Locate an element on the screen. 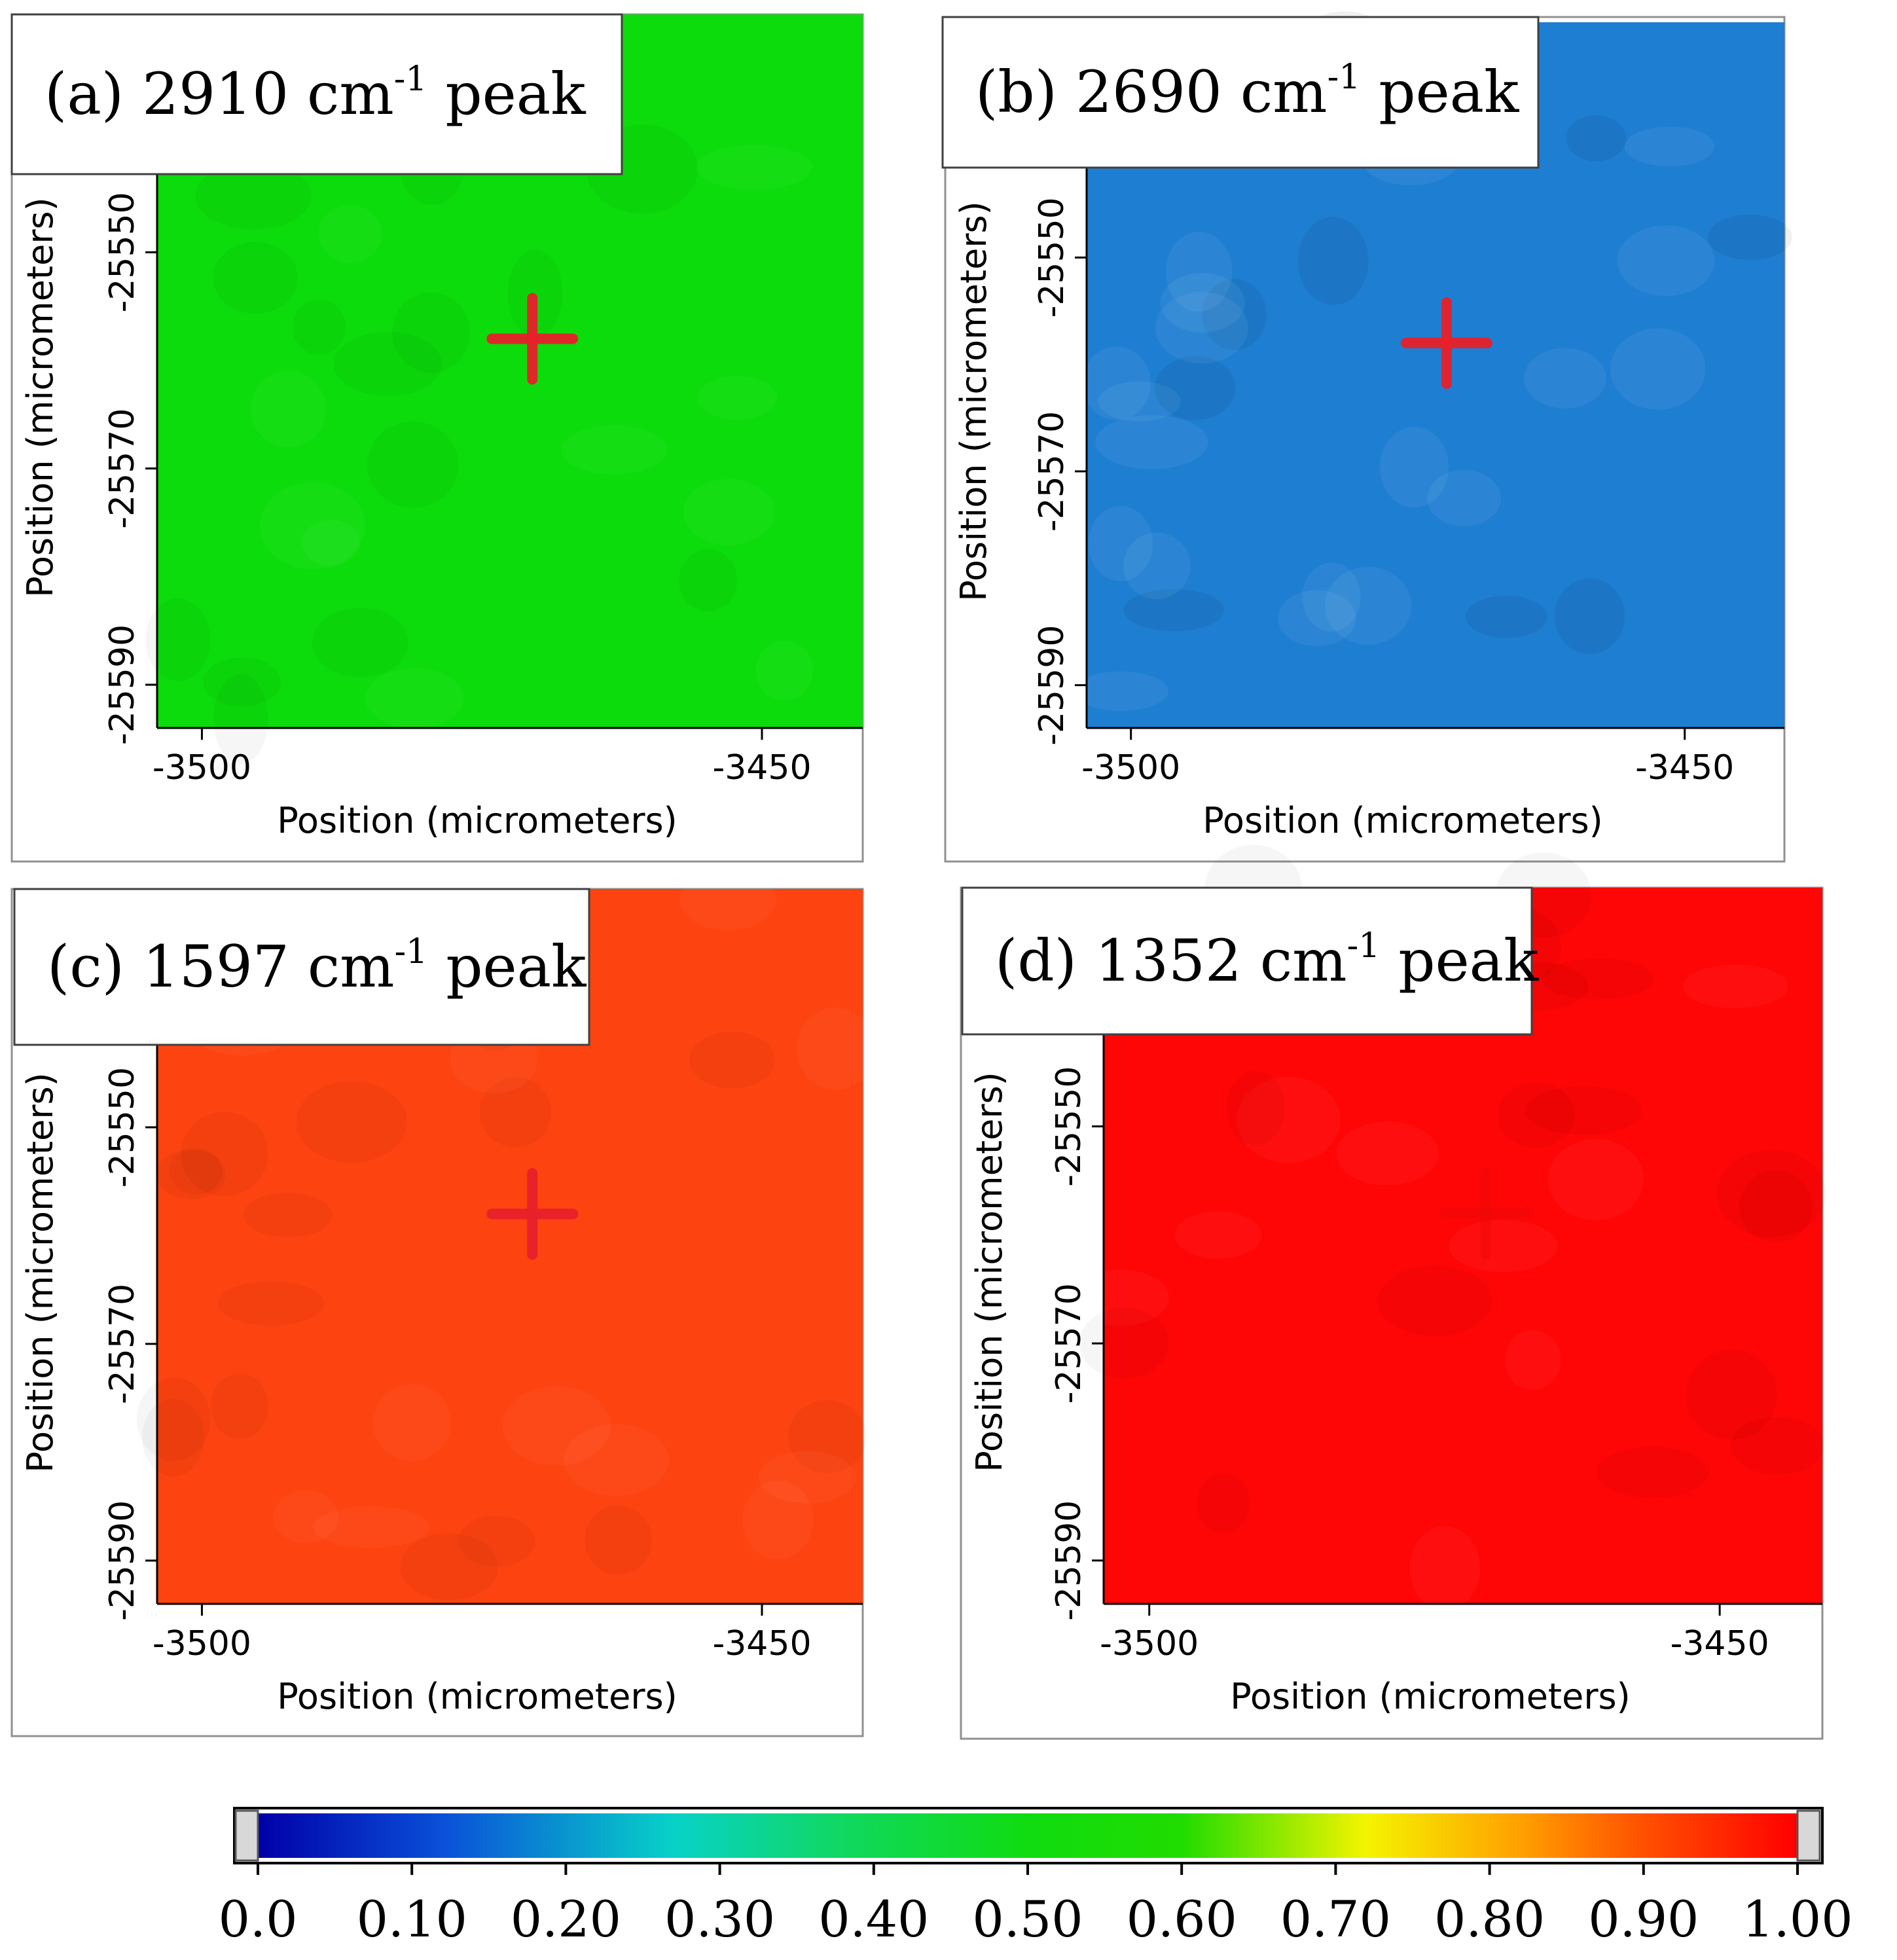 Image resolution: width=1897 pixels, height=1960 pixels. colorbar-tick-label: 0.90 is located at coordinates (1643, 1919).